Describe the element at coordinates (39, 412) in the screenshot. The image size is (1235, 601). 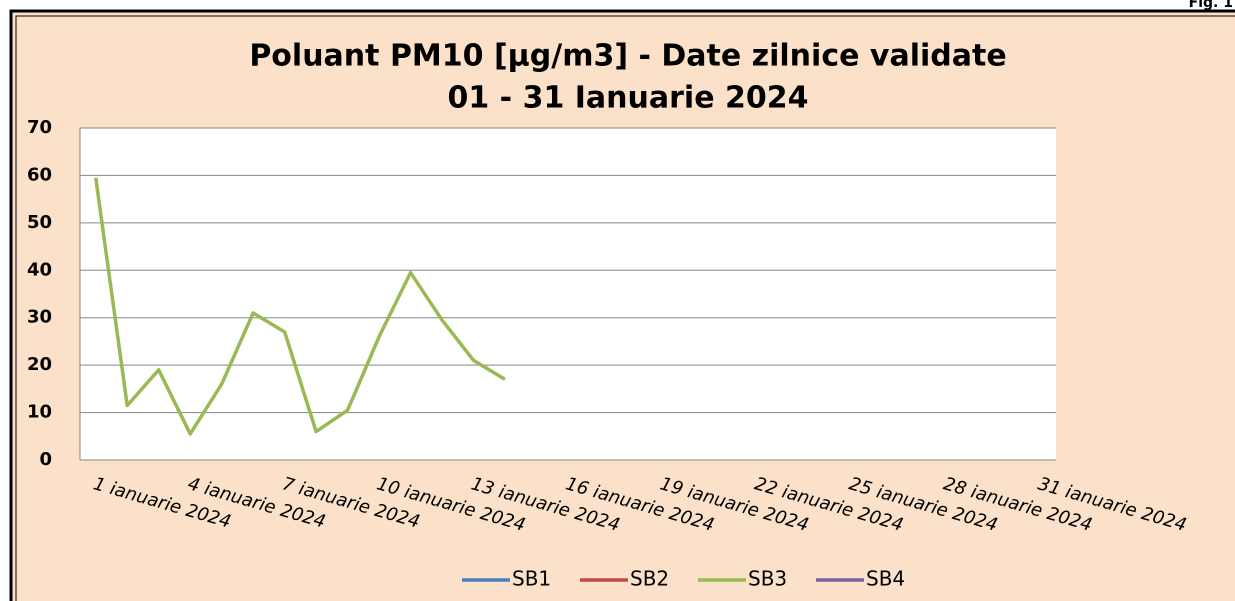
I see `y-tick-label: 10` at that location.